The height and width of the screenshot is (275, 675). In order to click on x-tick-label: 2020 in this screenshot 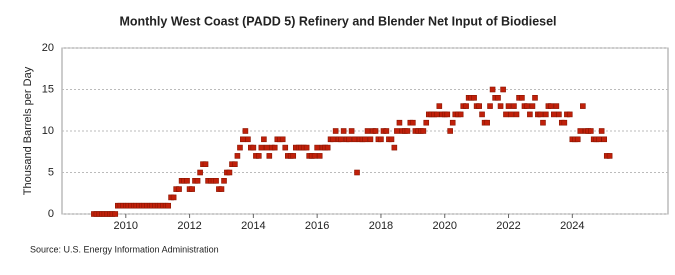, I will do `click(444, 226)`.